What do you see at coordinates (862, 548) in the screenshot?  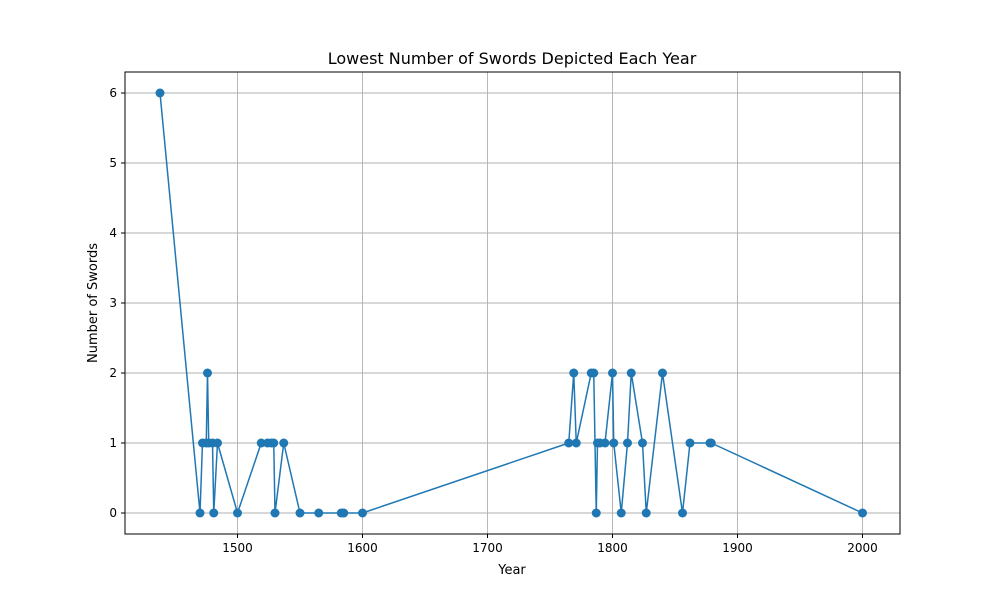 I see `x-tick-label: 2000` at bounding box center [862, 548].